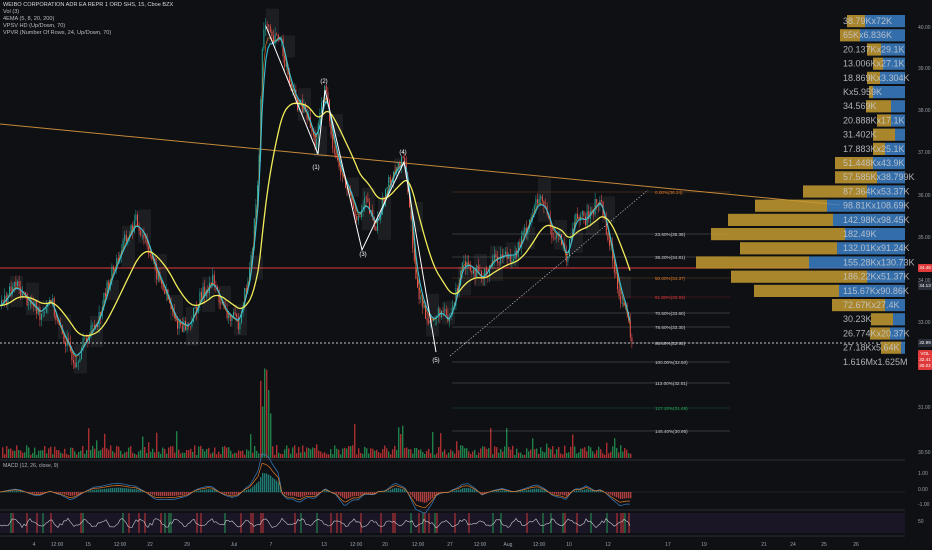 The image size is (932, 550). Describe the element at coordinates (778, 234) in the screenshot. I see `vpvr-up-bar` at that location.